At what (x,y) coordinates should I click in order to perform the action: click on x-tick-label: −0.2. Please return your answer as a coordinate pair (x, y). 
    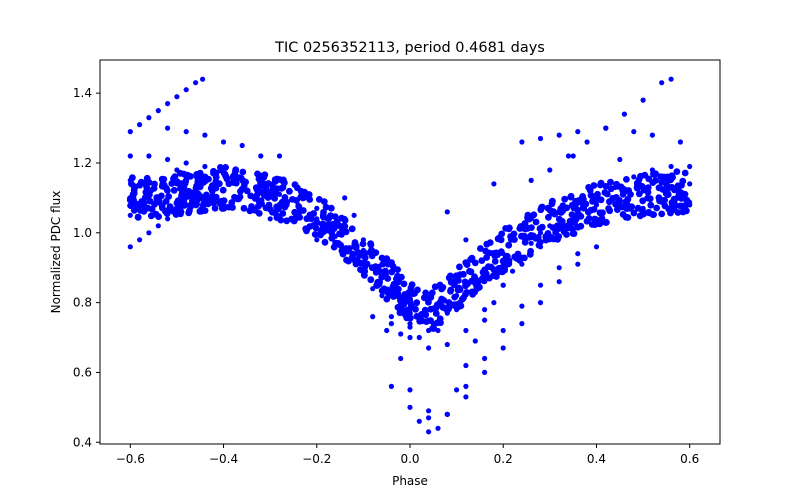
    Looking at the image, I should click on (316, 459).